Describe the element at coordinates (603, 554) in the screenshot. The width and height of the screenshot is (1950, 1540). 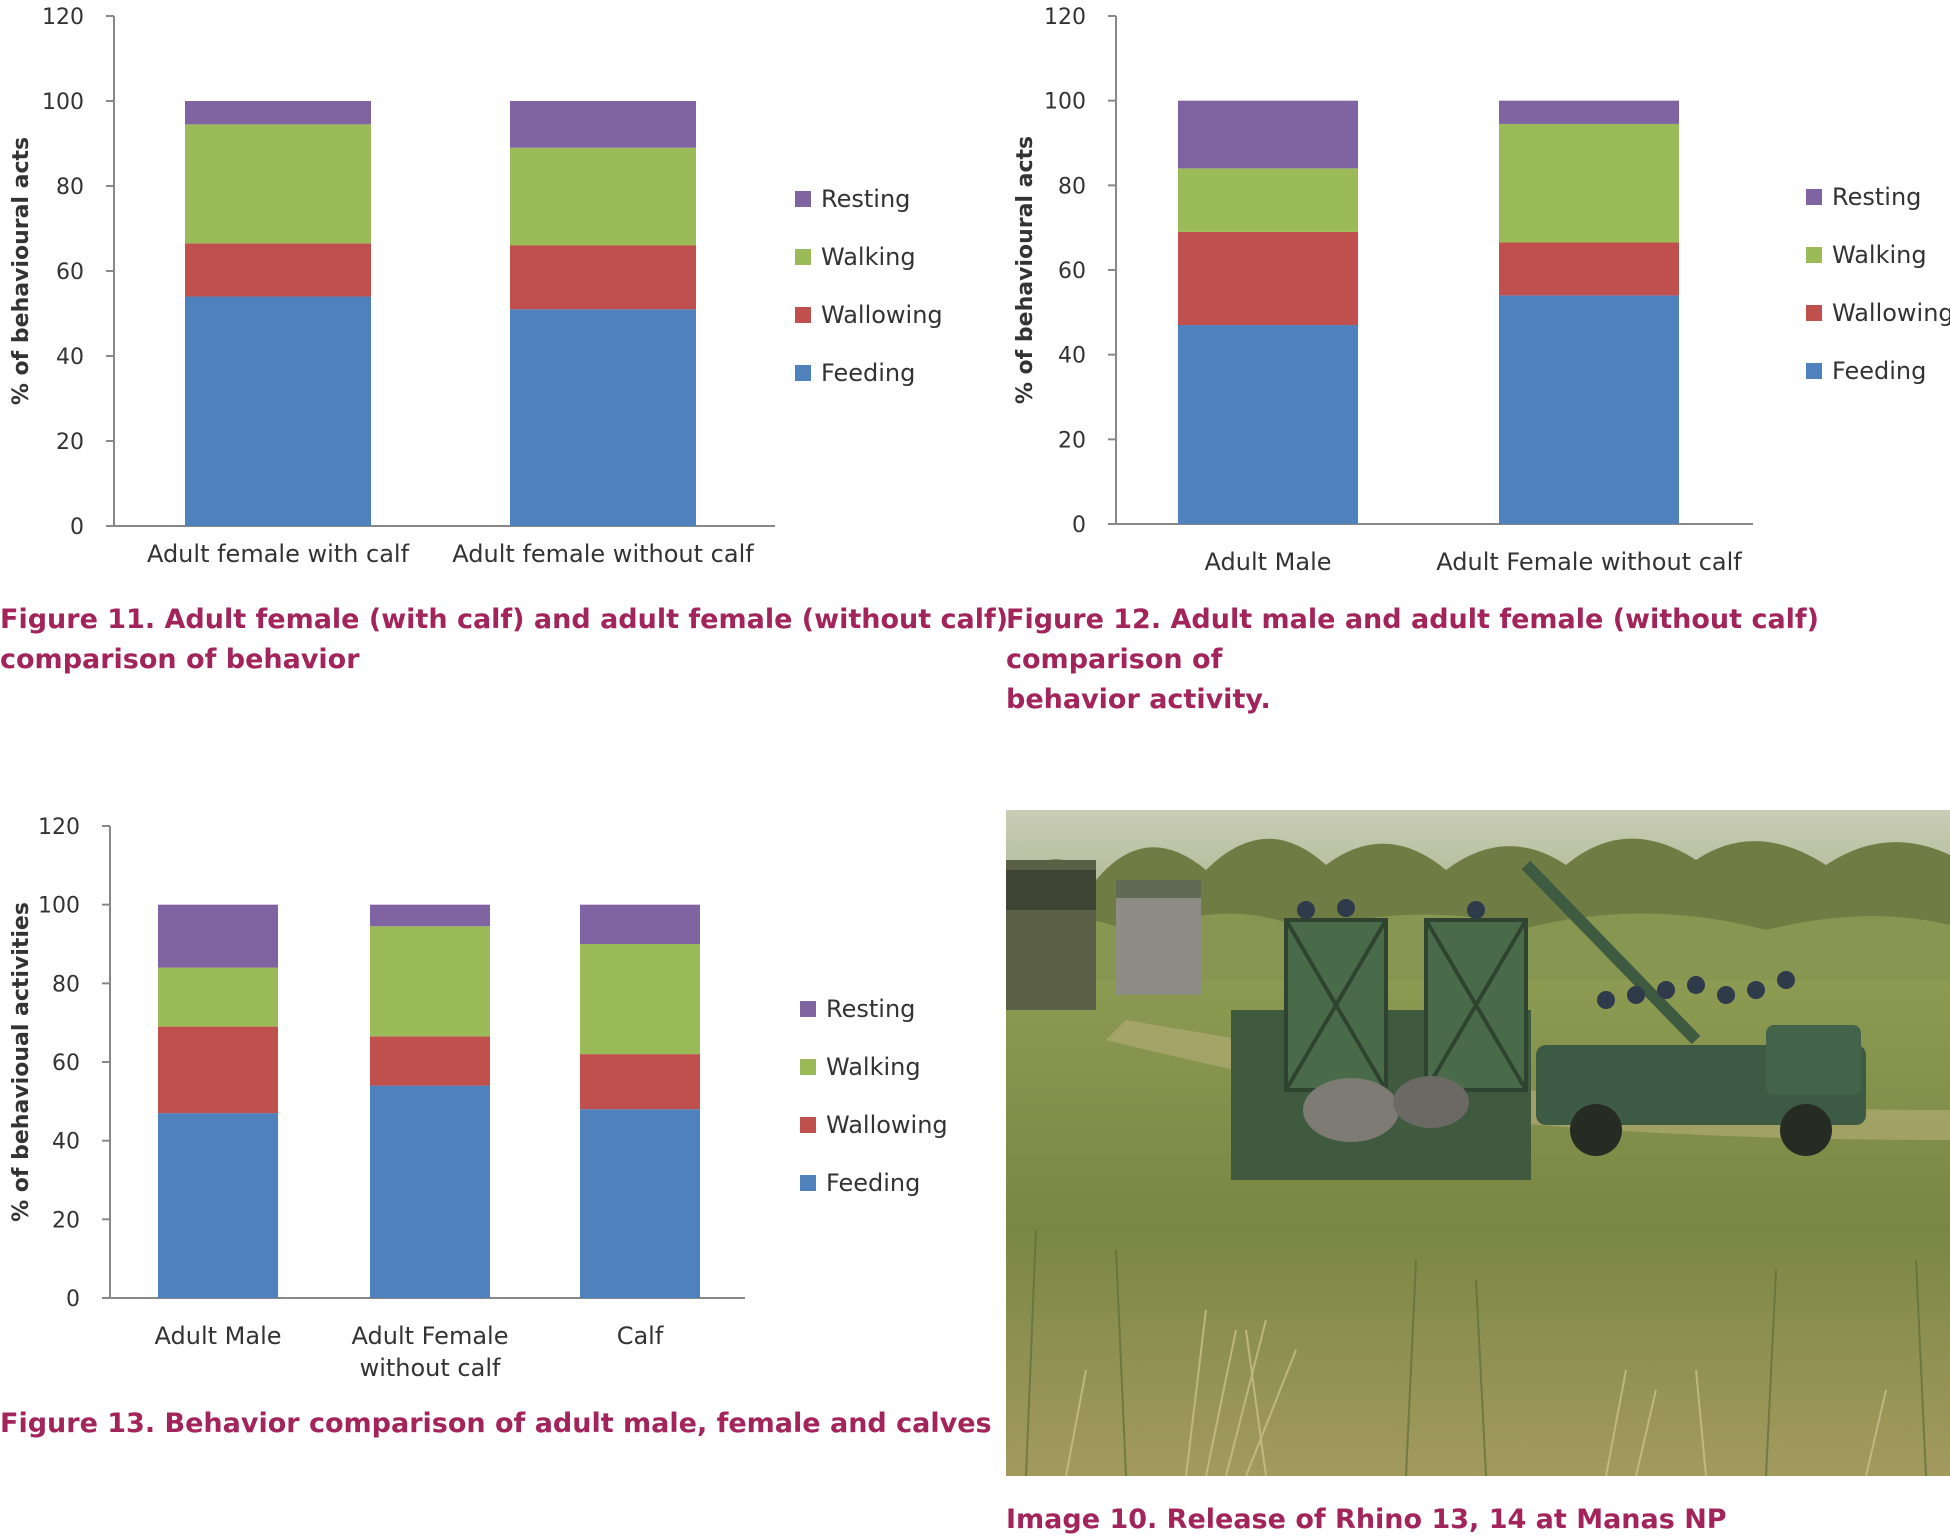
I see `x-category-label: Adult female without calf` at that location.